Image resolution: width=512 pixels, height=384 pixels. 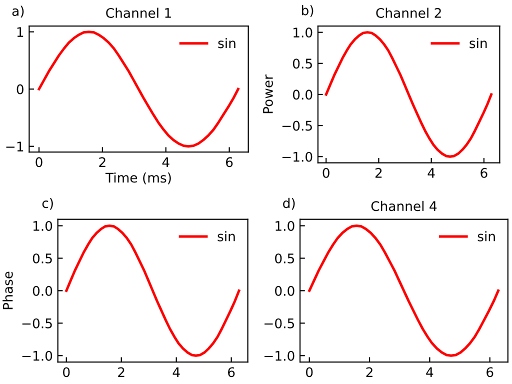 What do you see at coordinates (138, 13) in the screenshot?
I see `chart-title: Channel 1` at bounding box center [138, 13].